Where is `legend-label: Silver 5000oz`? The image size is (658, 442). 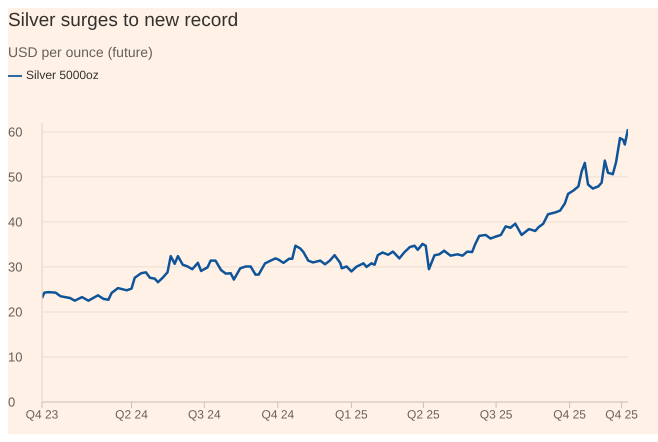 legend-label: Silver 5000oz is located at coordinates (62, 75).